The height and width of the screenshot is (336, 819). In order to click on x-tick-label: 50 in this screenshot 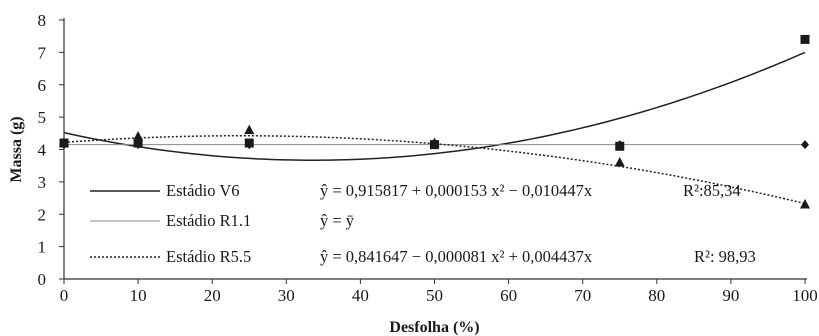, I will do `click(434, 295)`.